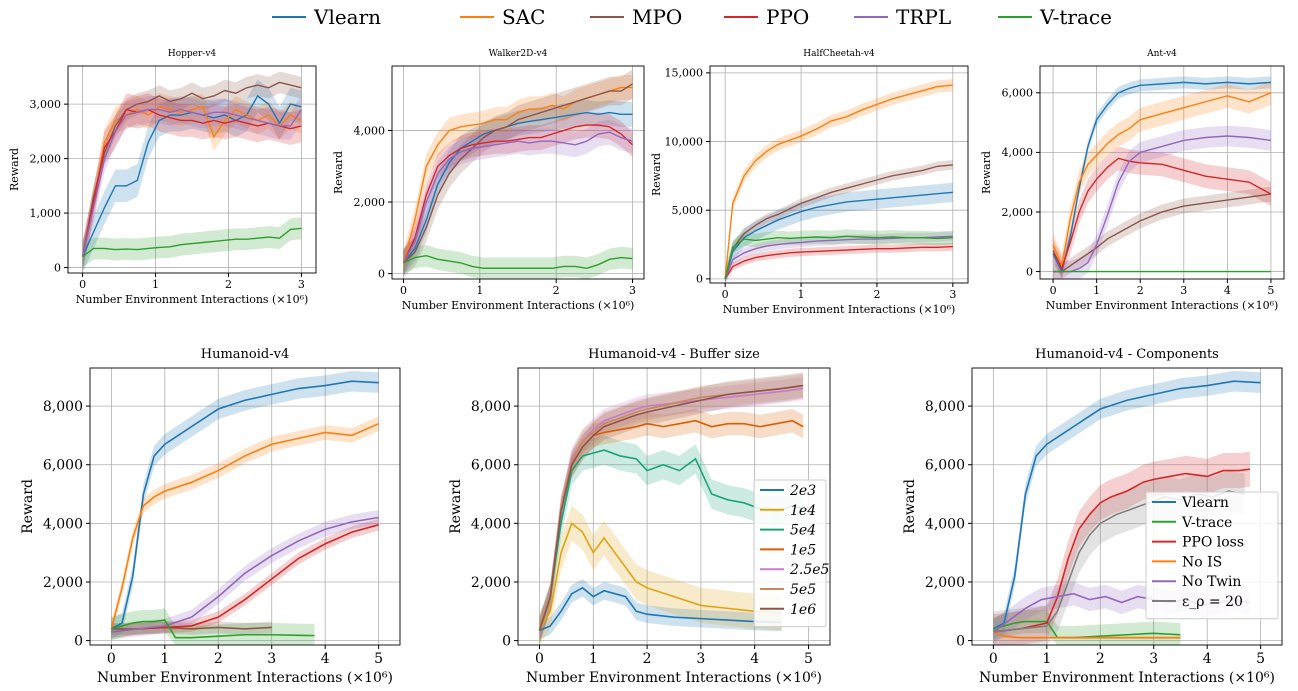 The height and width of the screenshot is (691, 1298). I want to click on panel-title: Hopper-v4, so click(192, 54).